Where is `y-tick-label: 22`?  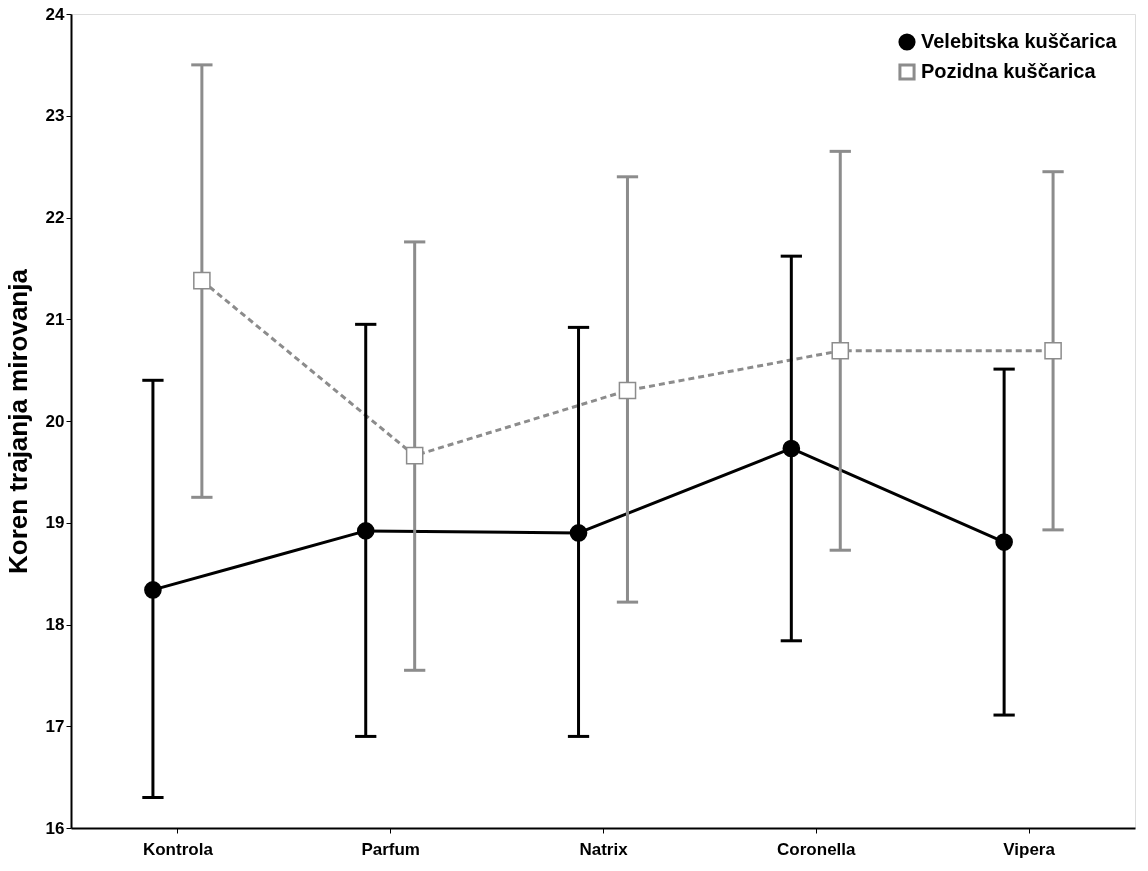
y-tick-label: 22 is located at coordinates (55, 217).